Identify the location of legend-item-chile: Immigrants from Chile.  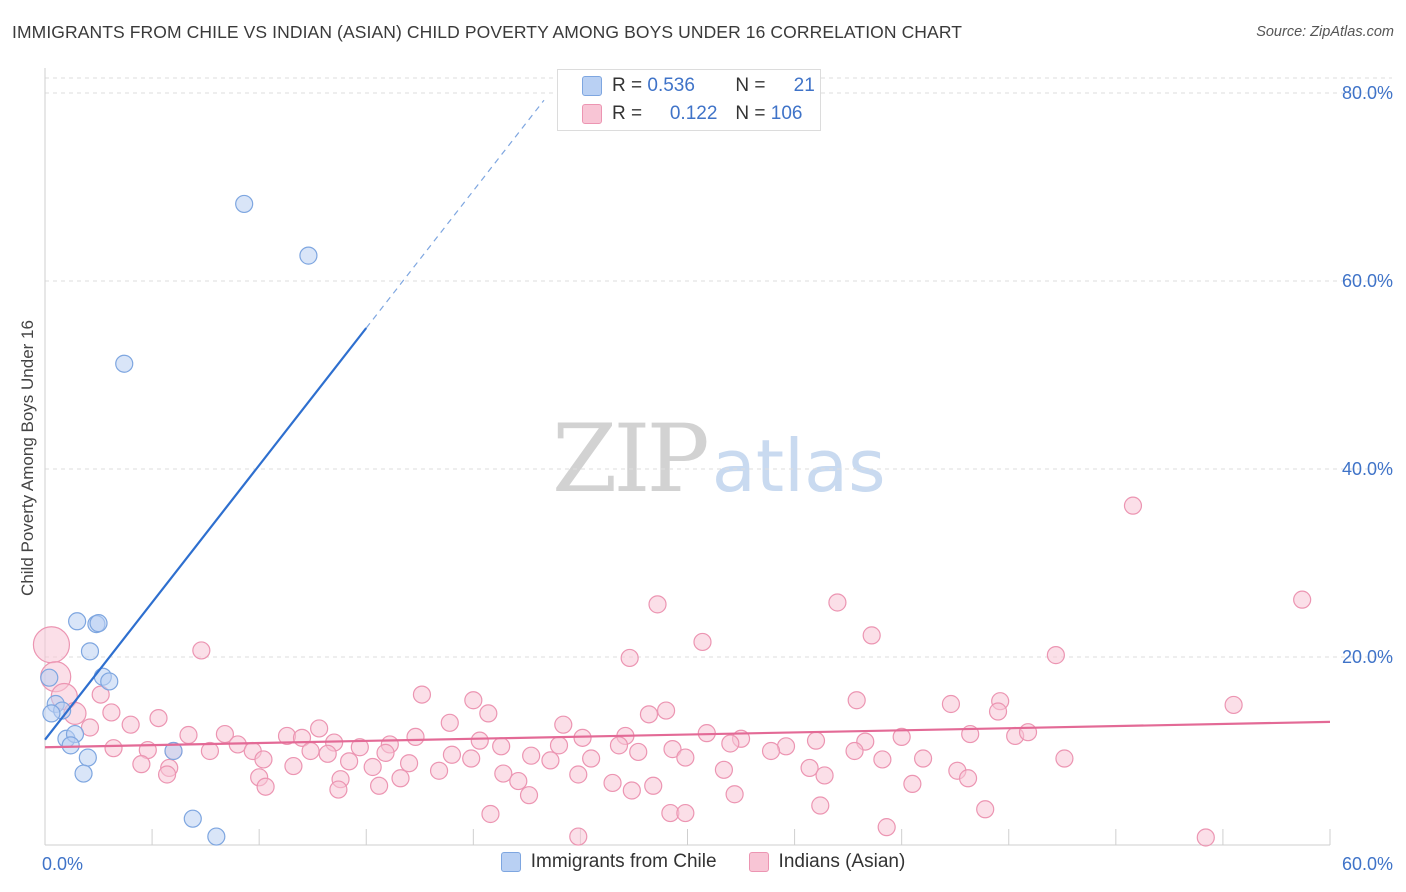
(608, 862).